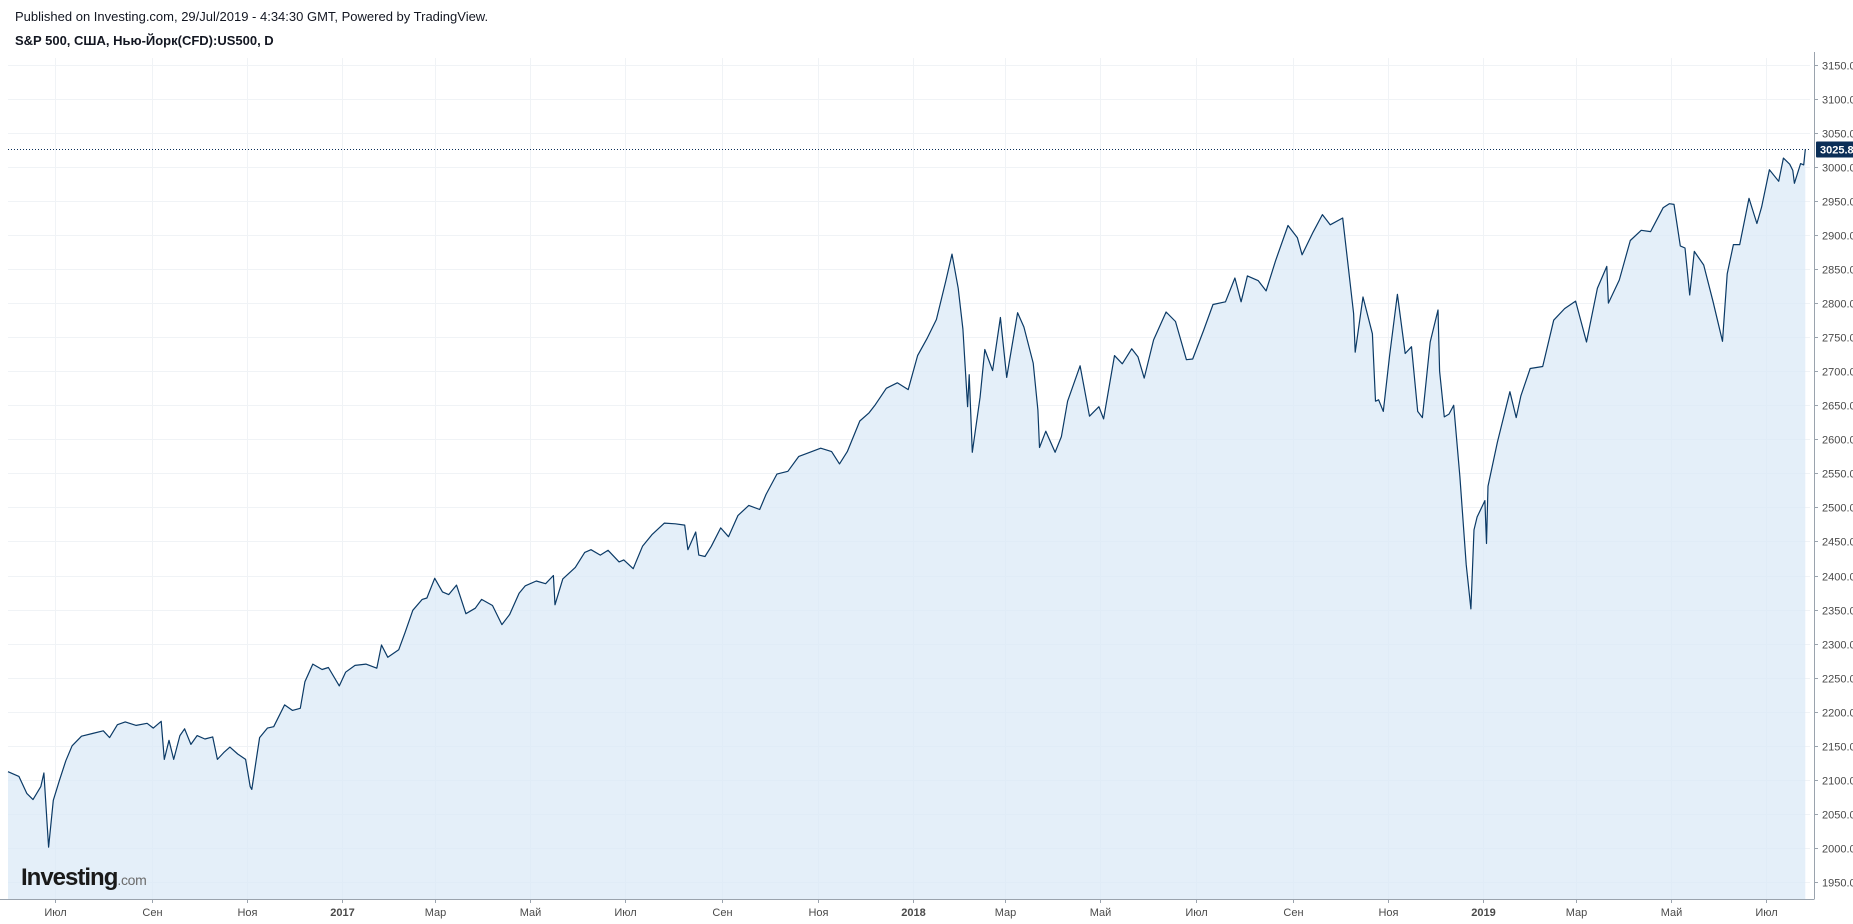 Image resolution: width=1853 pixels, height=924 pixels. I want to click on time-tick-label: Мар, so click(1577, 913).